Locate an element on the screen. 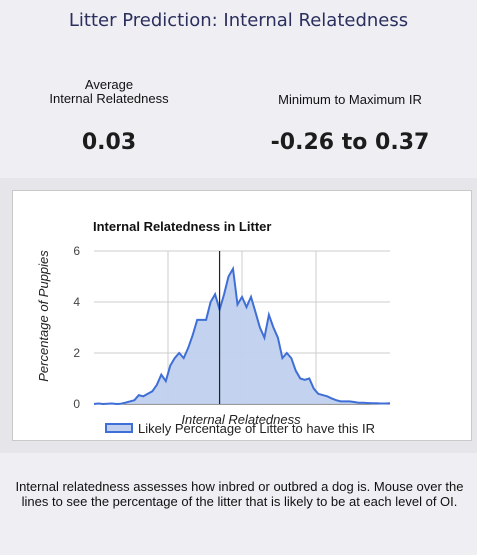  range-ir-value: -0.26 to 0.37 is located at coordinates (350, 142).